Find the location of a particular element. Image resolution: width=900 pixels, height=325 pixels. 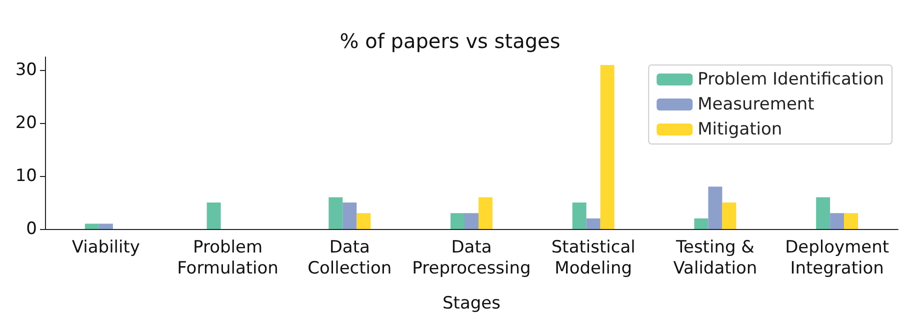

x-tick-label: Viability is located at coordinates (106, 248).